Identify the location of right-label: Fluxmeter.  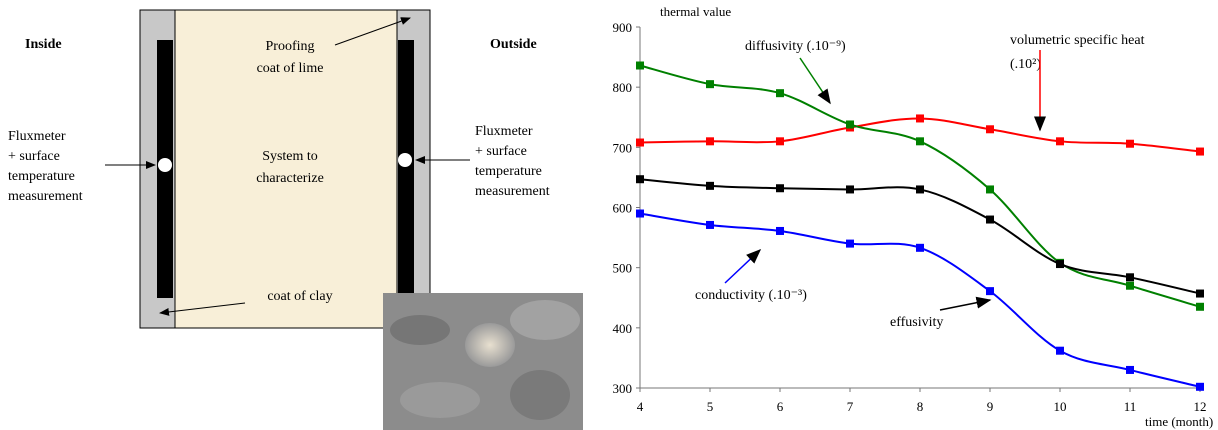
(504, 131).